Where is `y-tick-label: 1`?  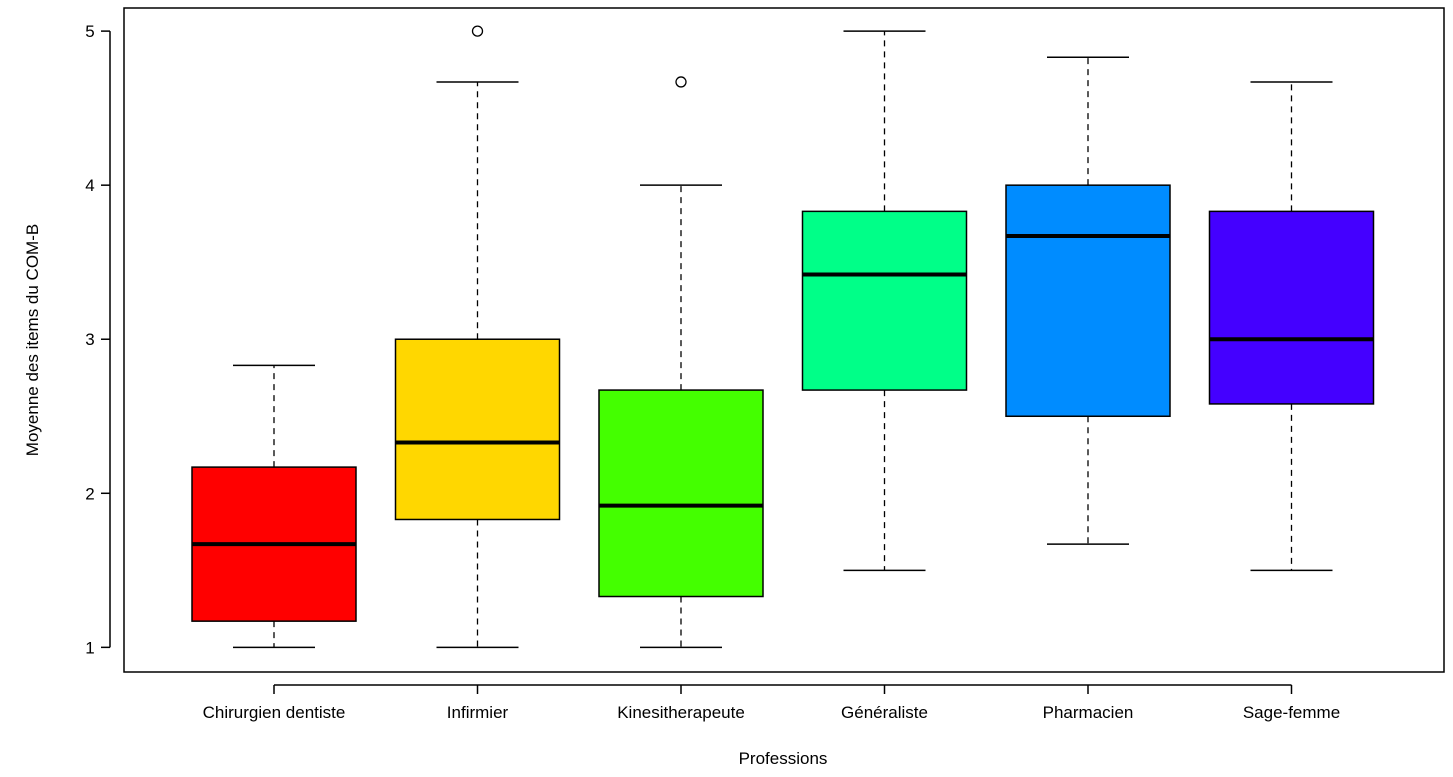 y-tick-label: 1 is located at coordinates (89, 647).